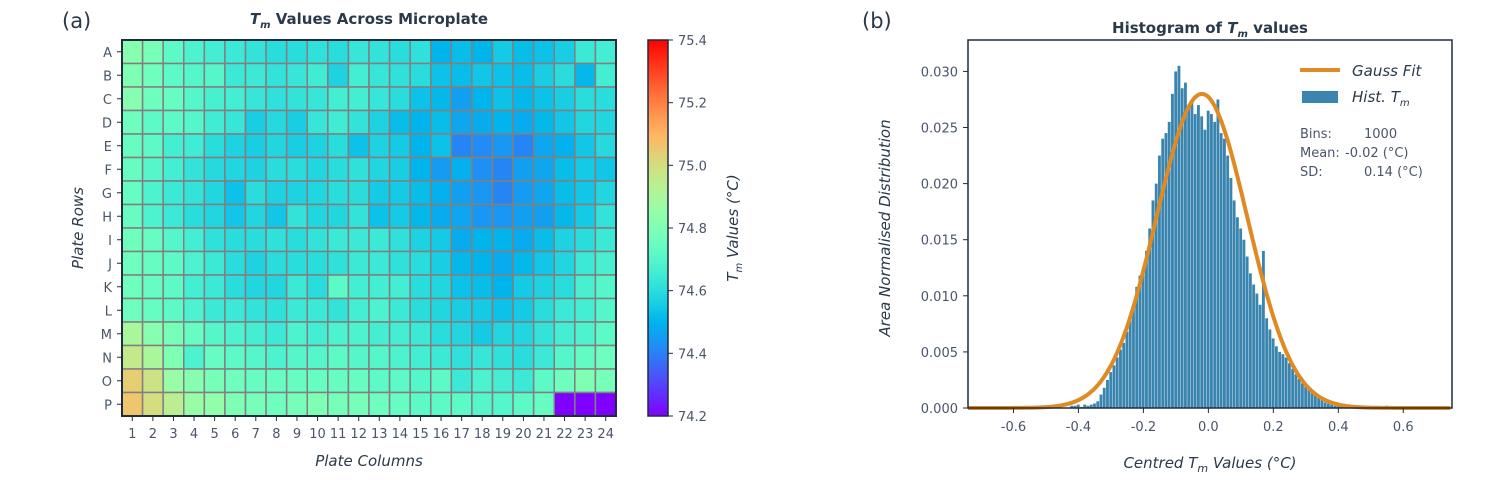  I want to click on cell-P7, so click(255, 404).